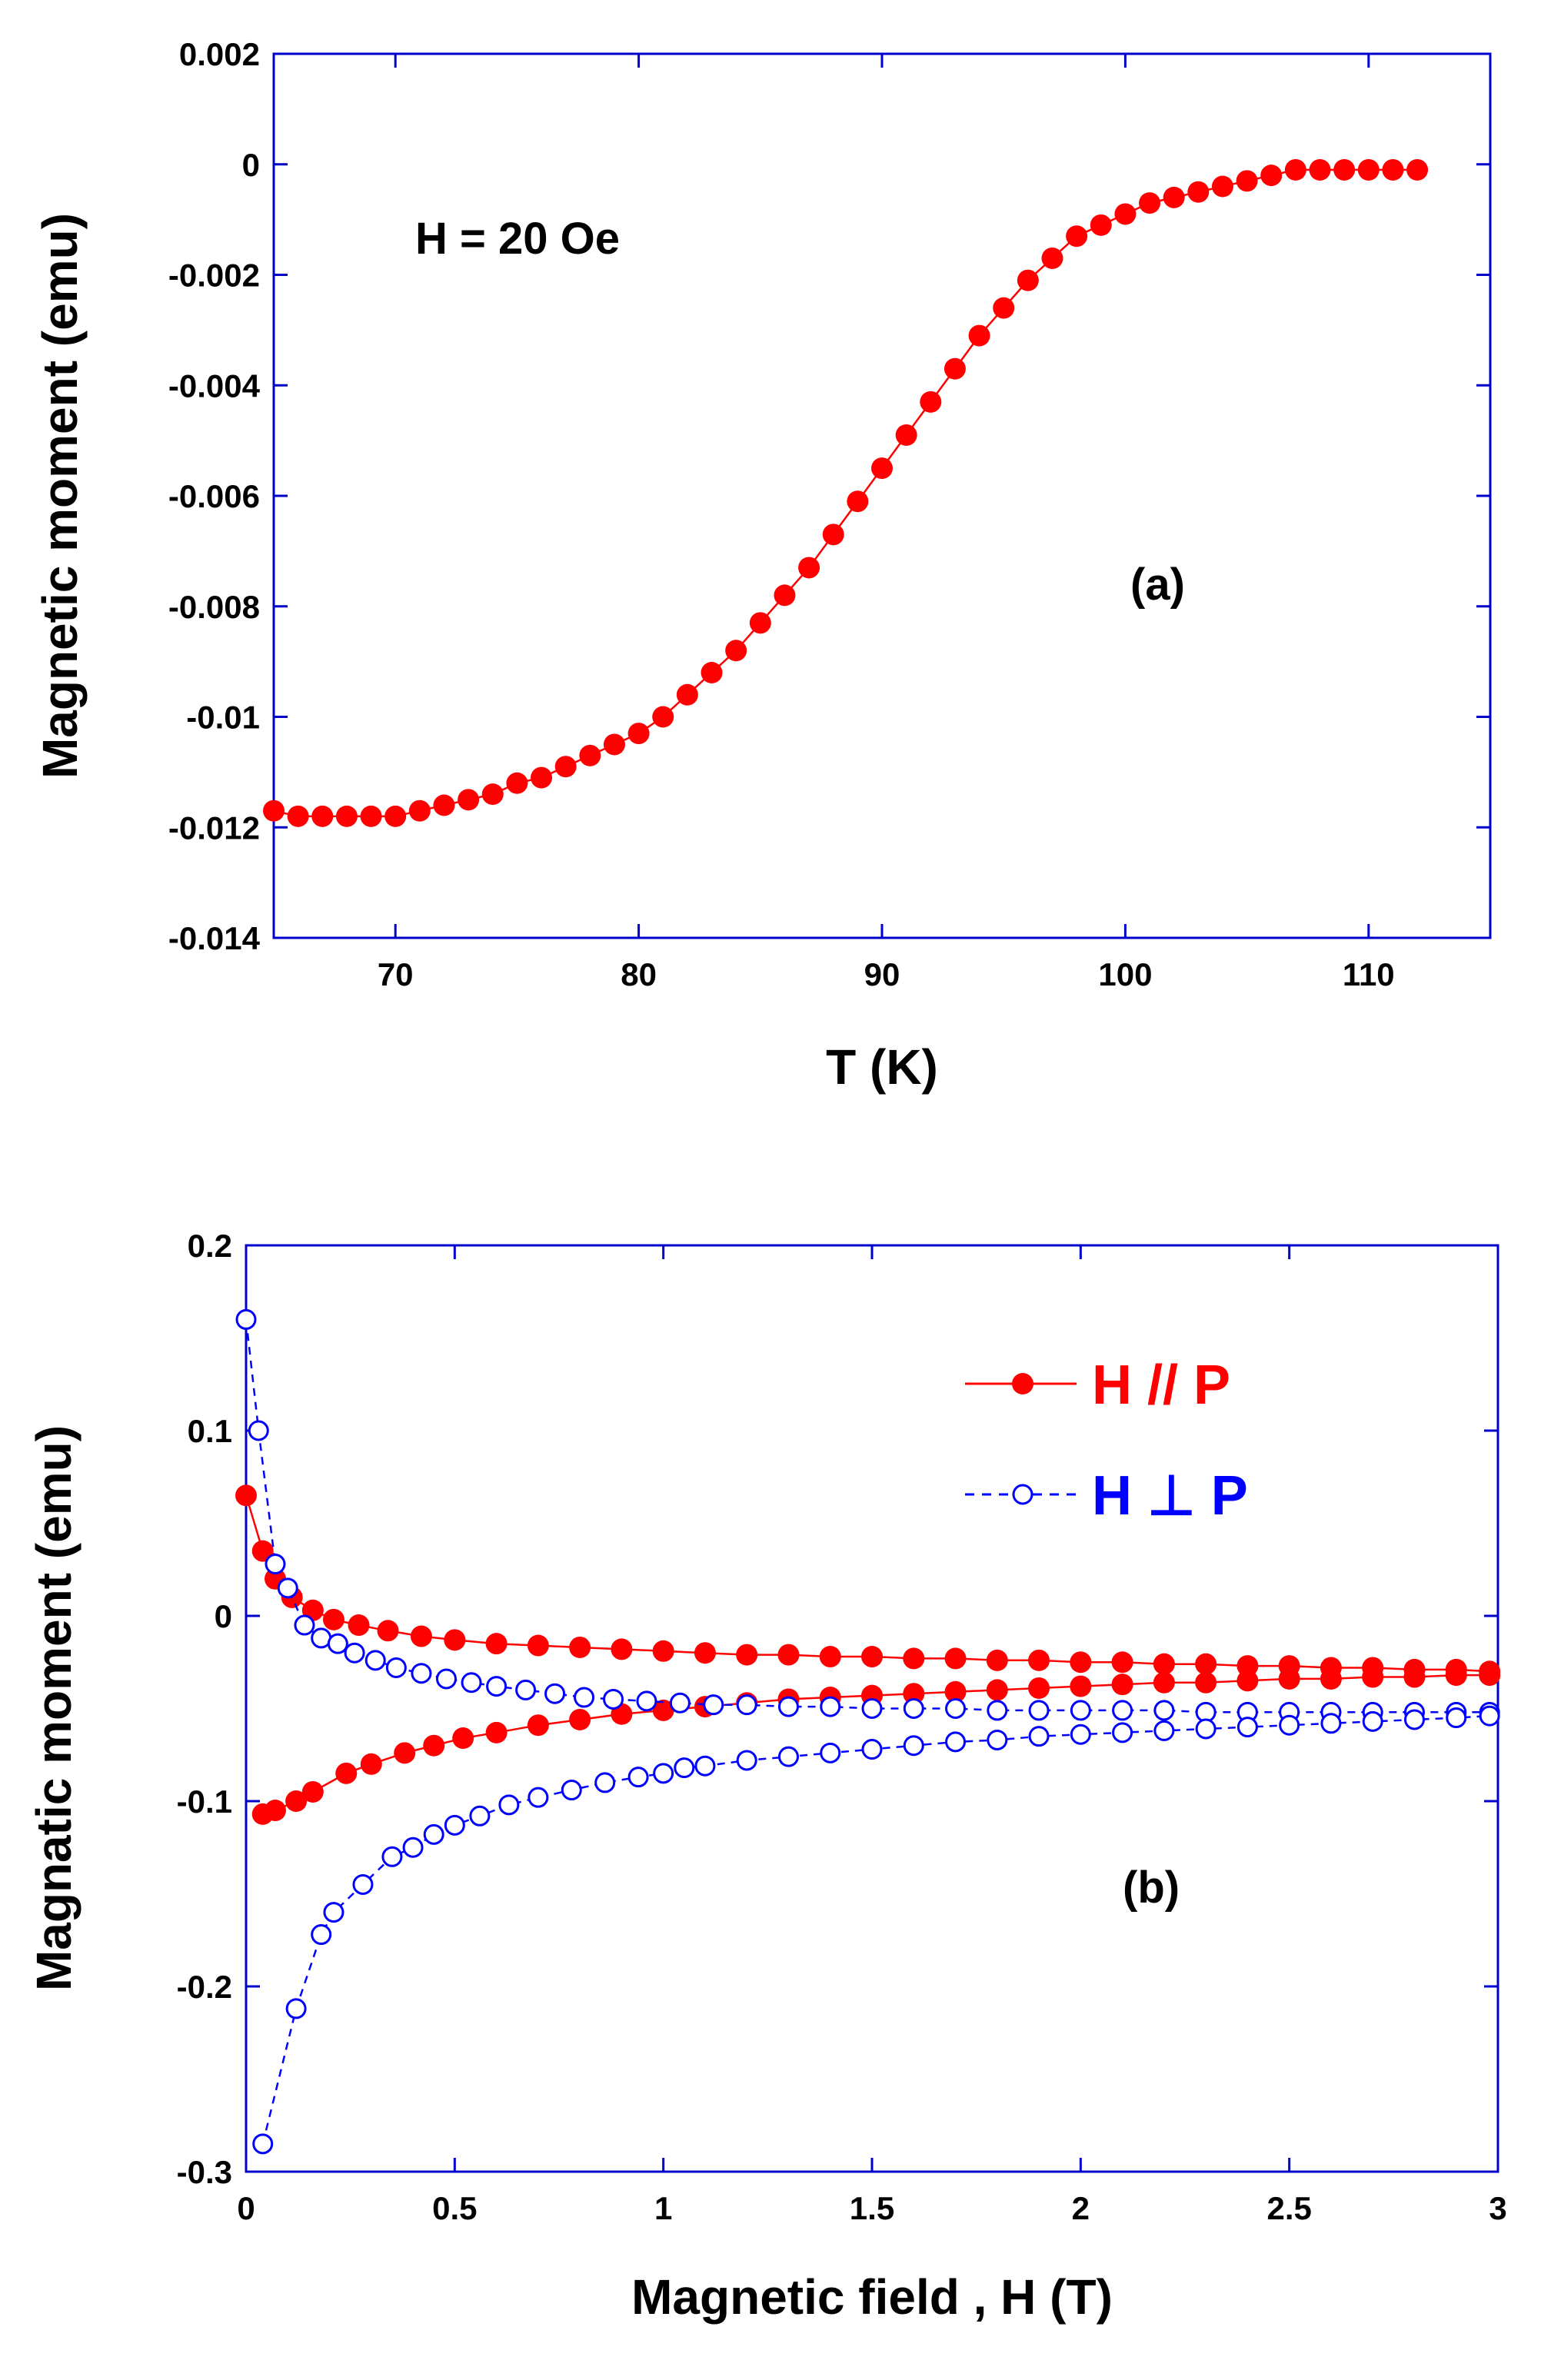 The image size is (1541, 2380). I want to click on panel-a-y-tick-label: -0.006, so click(214, 496).